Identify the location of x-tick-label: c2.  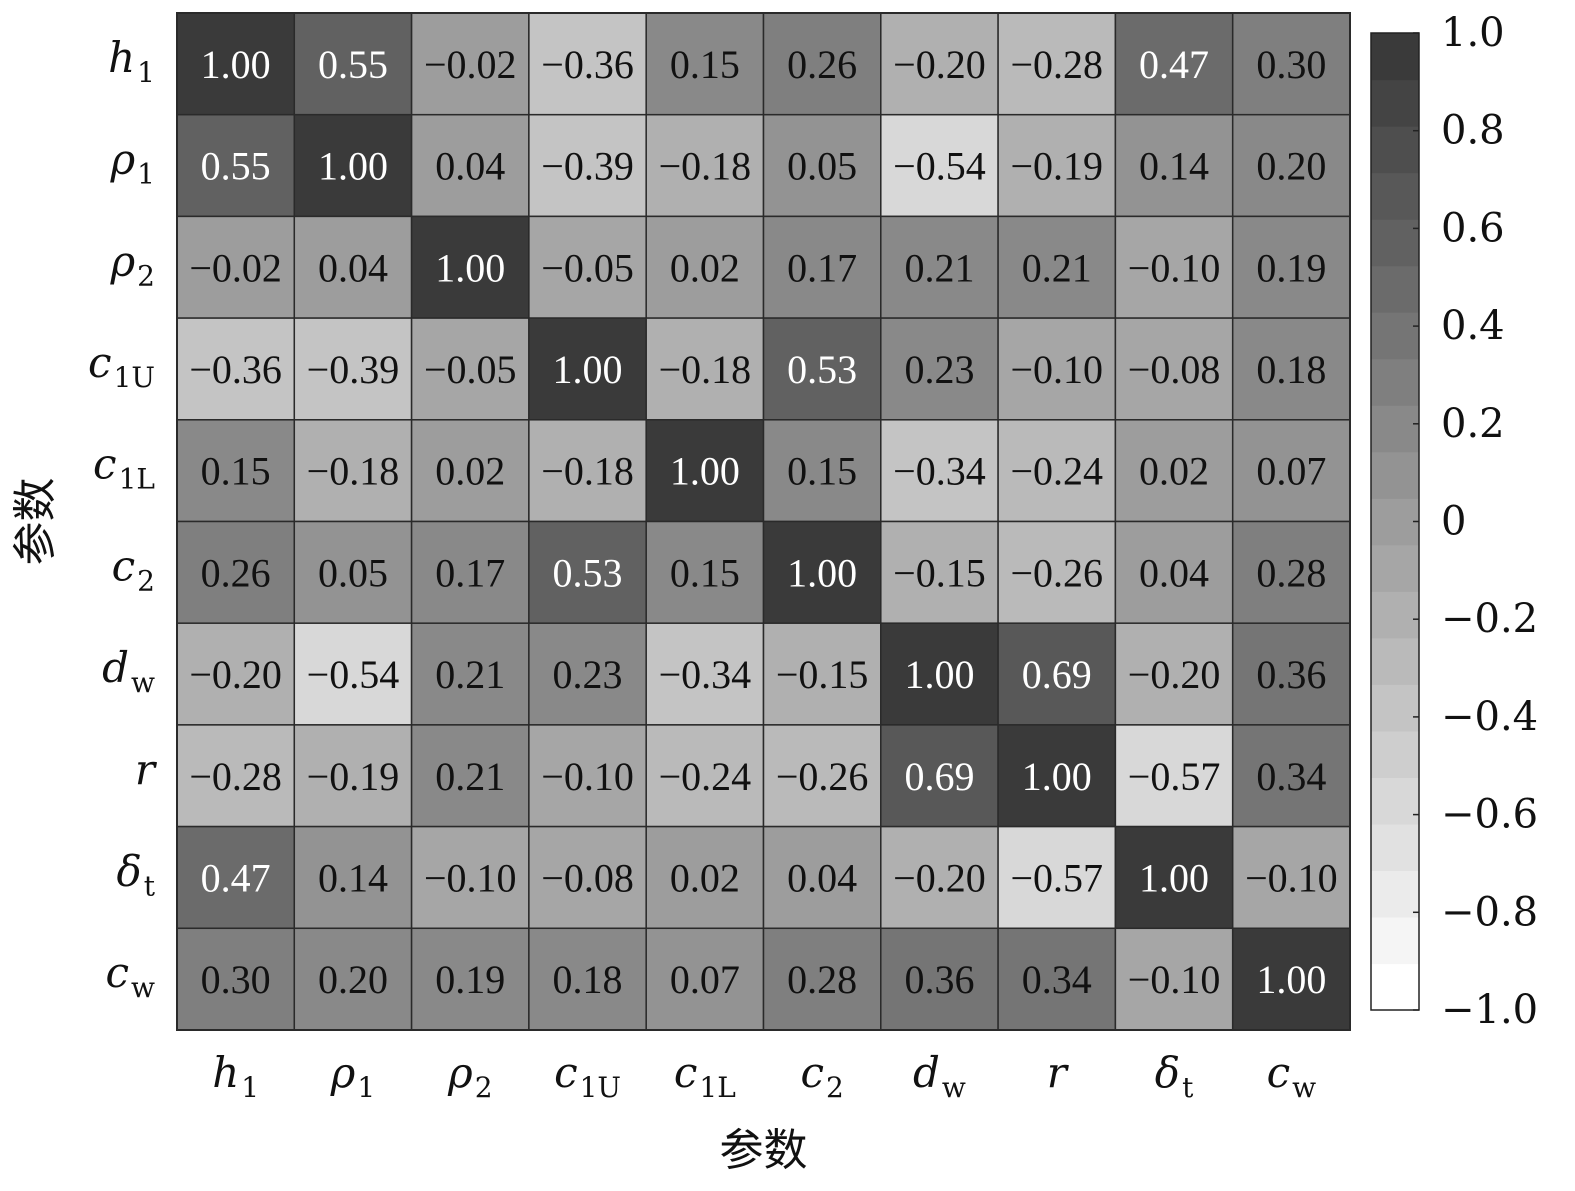
(821, 1076).